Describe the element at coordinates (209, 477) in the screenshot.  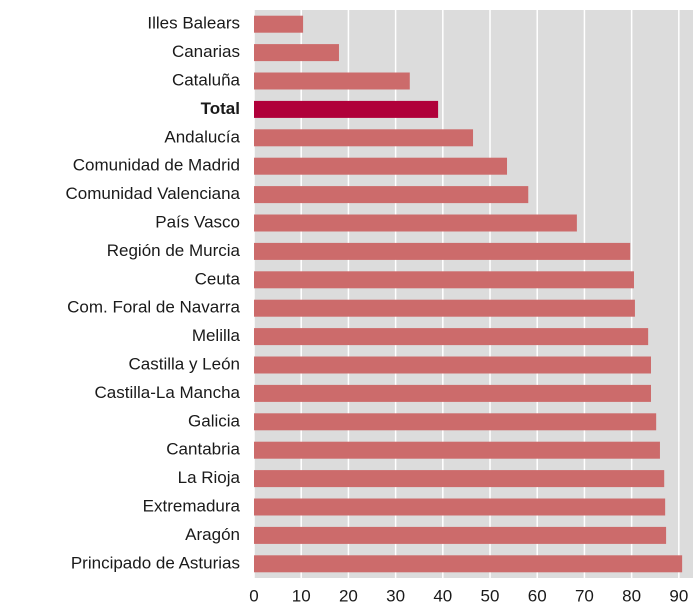
I see `y-tick-label: La Rioja` at that location.